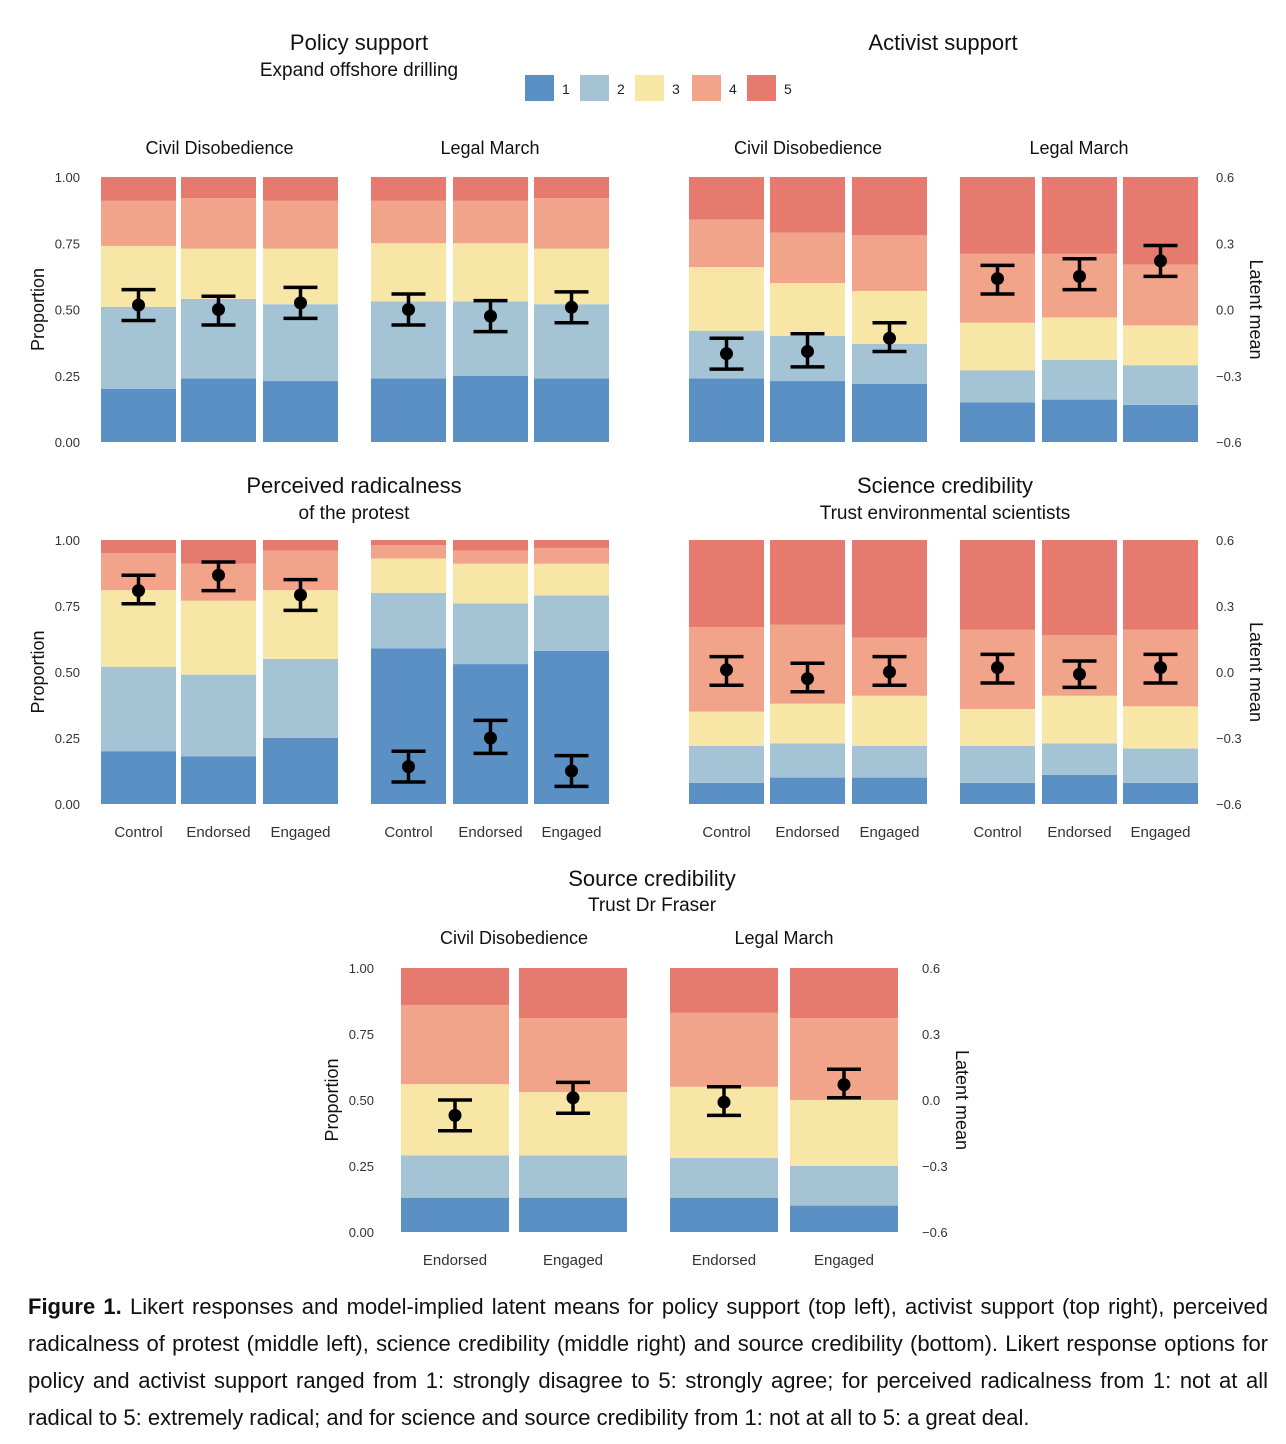 The height and width of the screenshot is (1444, 1286). Describe the element at coordinates (355, 513) in the screenshot. I see `chart-subtitle-2: of the protest` at that location.